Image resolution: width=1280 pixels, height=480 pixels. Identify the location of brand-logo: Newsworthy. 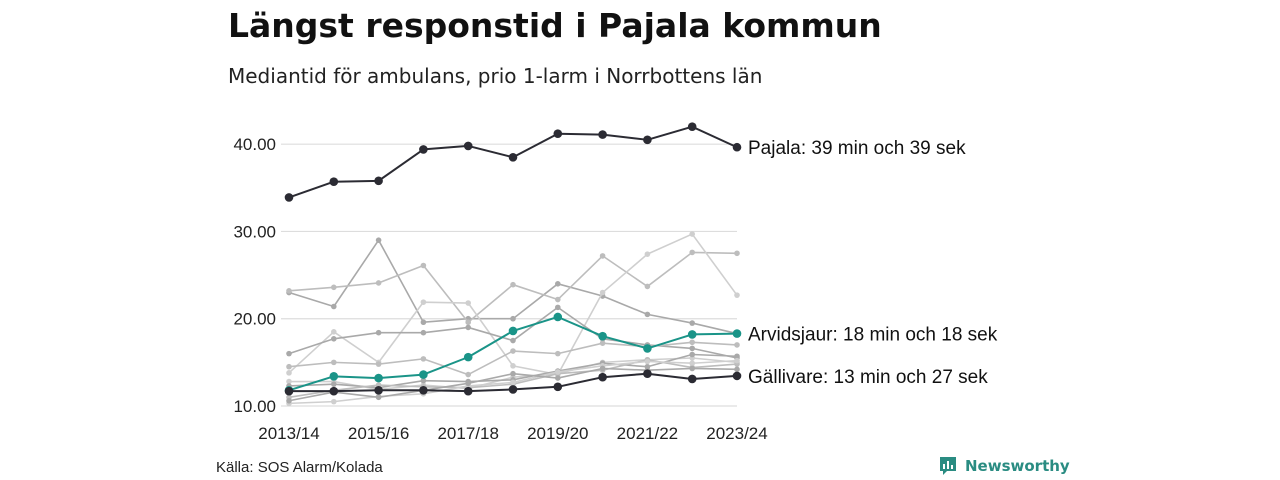
(1004, 466).